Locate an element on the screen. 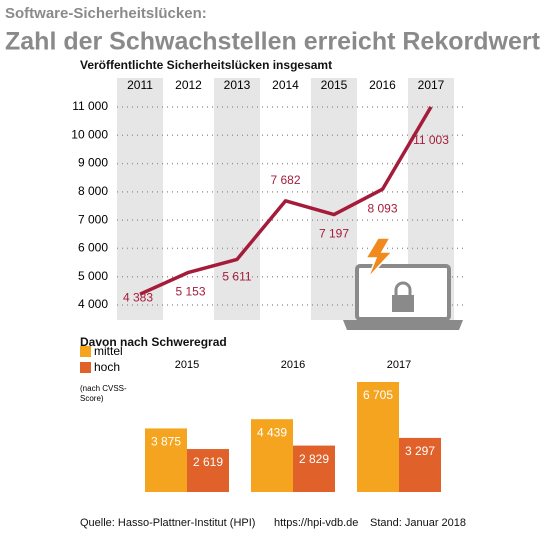  laptop-base is located at coordinates (403, 325).